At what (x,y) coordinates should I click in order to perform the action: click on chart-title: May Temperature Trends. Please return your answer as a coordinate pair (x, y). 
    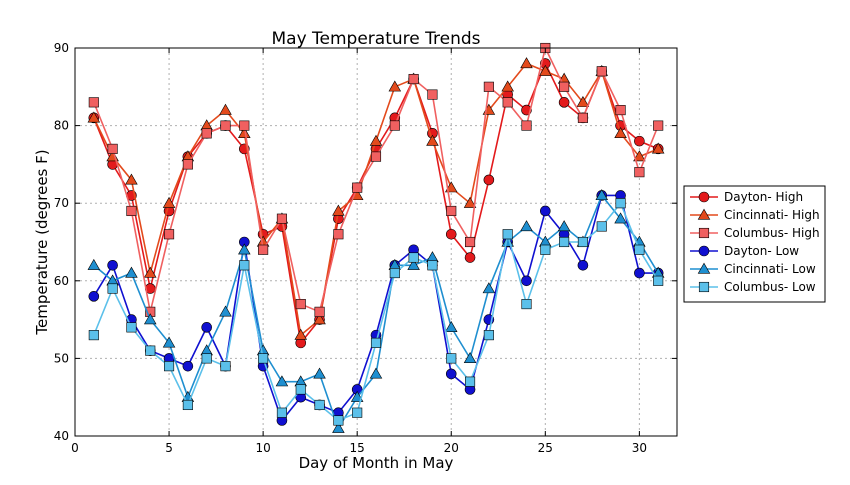
    Looking at the image, I should click on (375, 39).